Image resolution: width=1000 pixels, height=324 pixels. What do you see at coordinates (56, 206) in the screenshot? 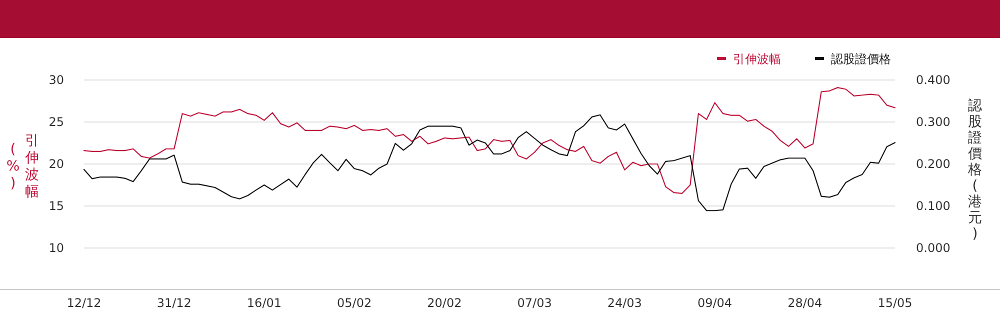
I see `y-tick-label: 15` at bounding box center [56, 206].